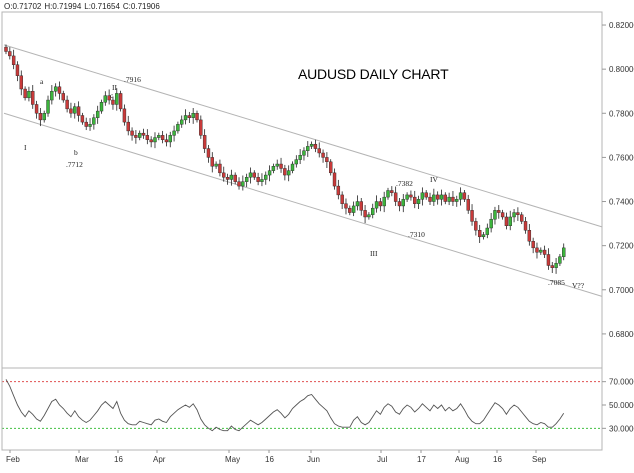 The height and width of the screenshot is (473, 634). I want to click on annotation-label: III, so click(374, 253).